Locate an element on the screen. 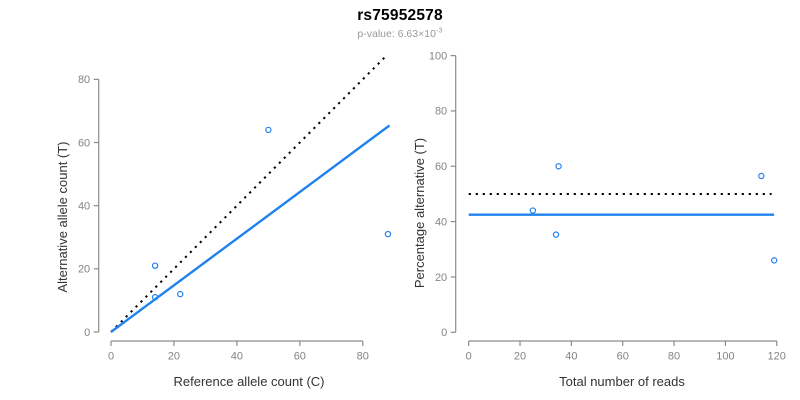  x-axis-title: Total number of reads is located at coordinates (622, 381).